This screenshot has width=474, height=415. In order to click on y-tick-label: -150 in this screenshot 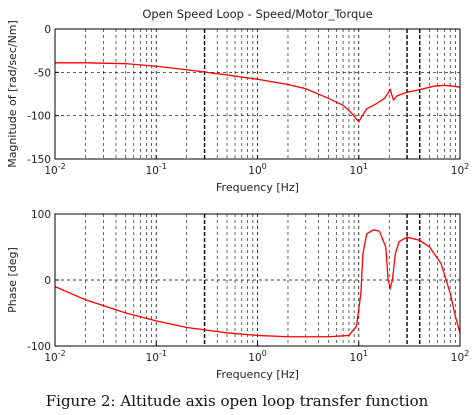, I will do `click(39, 160)`.